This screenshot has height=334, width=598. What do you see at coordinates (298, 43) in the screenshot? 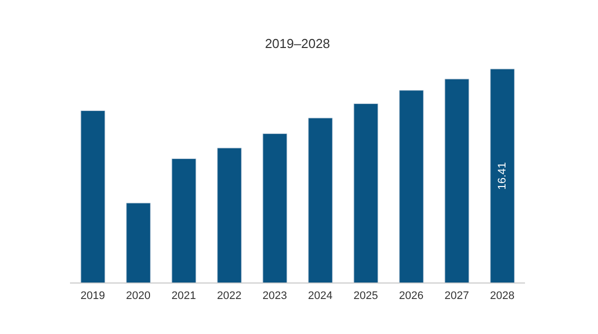
I see `chart-title: 2019–2028` at bounding box center [298, 43].